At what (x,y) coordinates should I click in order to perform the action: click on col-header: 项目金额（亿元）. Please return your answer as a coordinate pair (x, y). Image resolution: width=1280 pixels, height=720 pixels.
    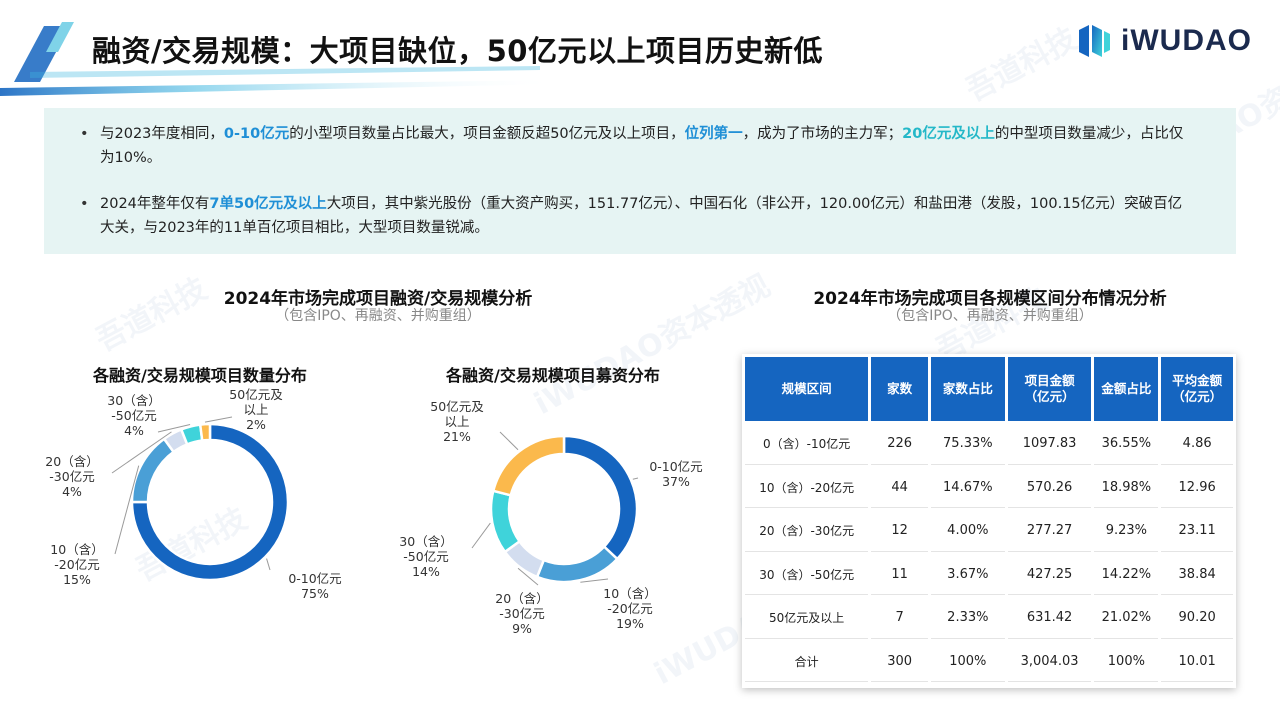
    Looking at the image, I should click on (1049, 389).